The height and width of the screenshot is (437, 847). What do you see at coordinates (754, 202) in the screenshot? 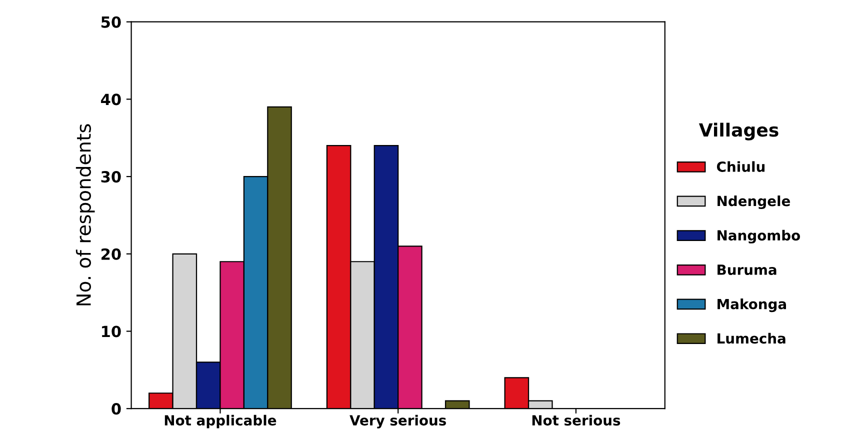
I see `legend-label: Ndengele` at bounding box center [754, 202].